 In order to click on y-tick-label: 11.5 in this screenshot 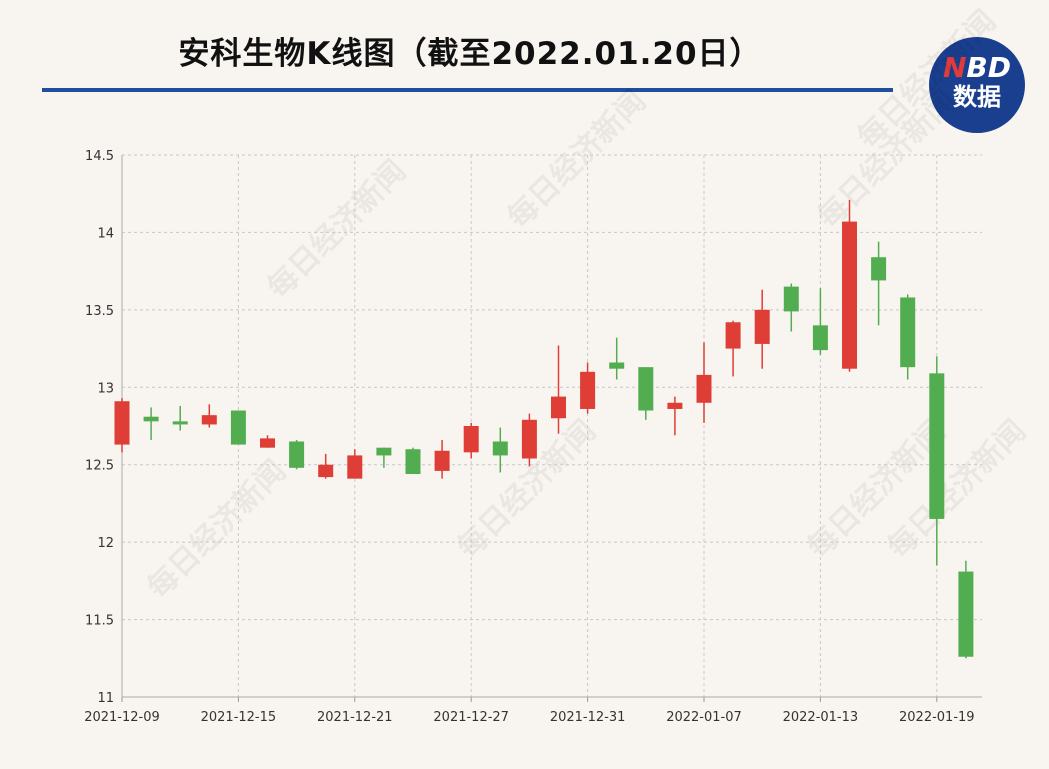, I will do `click(99, 621)`.